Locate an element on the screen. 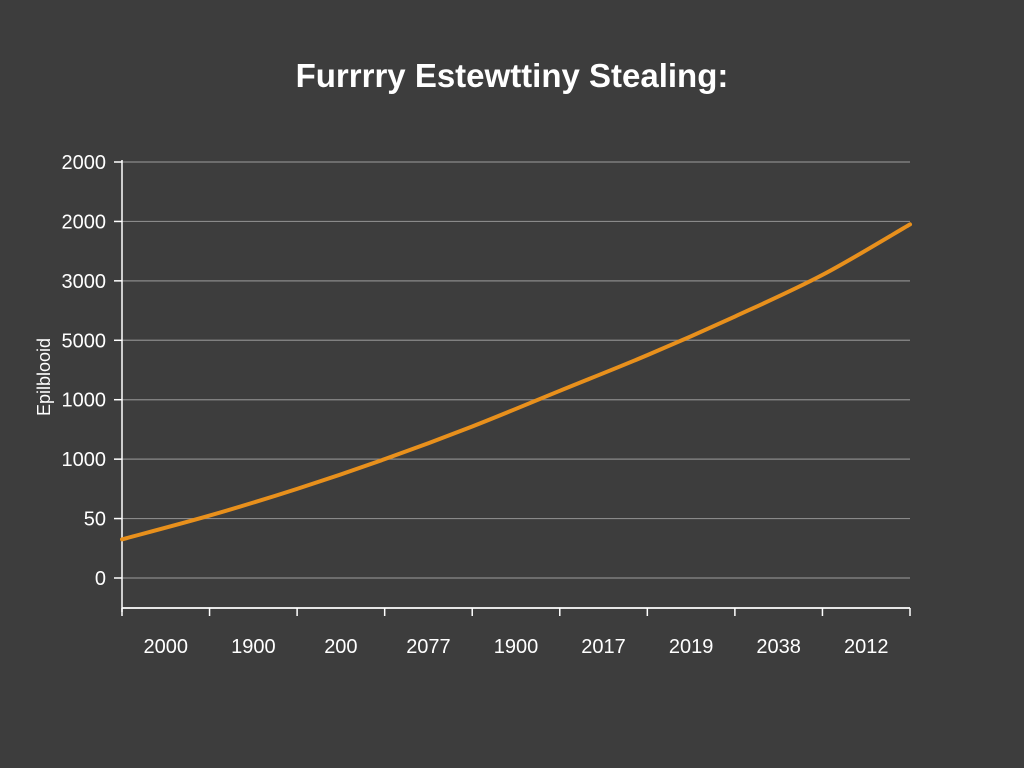 Image resolution: width=1024 pixels, height=768 pixels. x-tick-label-0: 2000 is located at coordinates (166, 647).